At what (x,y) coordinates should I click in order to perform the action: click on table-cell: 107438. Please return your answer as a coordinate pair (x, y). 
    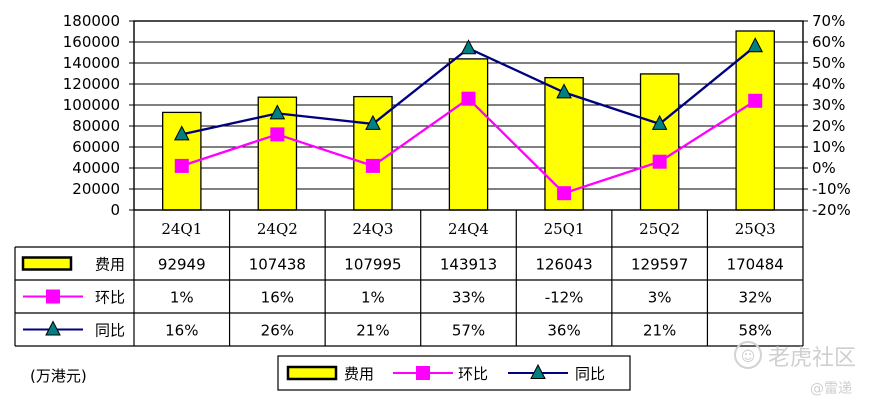
    Looking at the image, I should click on (277, 265).